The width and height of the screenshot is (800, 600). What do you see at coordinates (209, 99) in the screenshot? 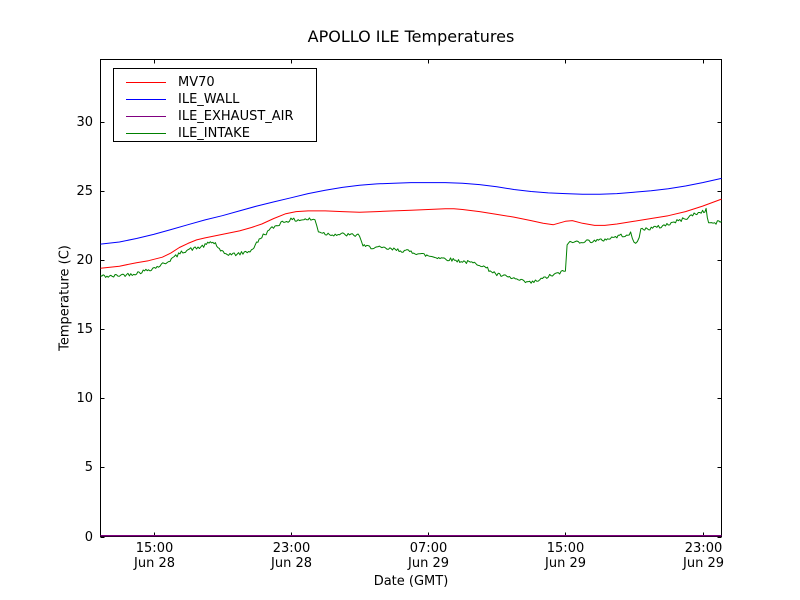
I see `legend-label: ILE_WALL` at bounding box center [209, 99].